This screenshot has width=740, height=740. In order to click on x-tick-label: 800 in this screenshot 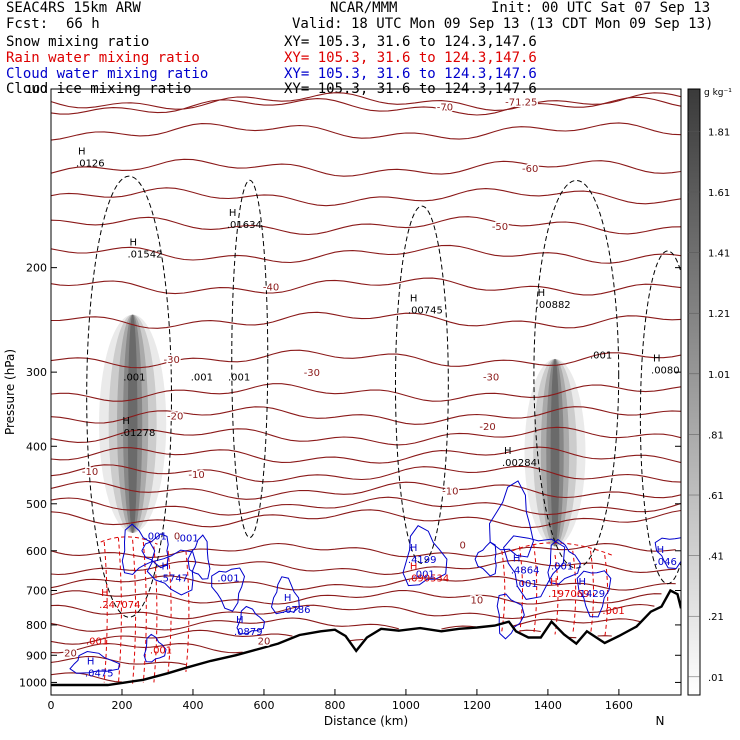, I will do `click(334, 705)`.